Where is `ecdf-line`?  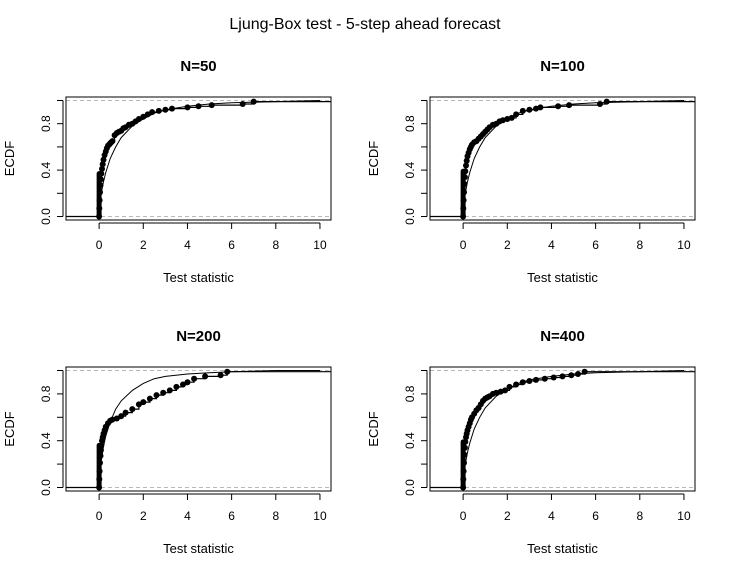
ecdf-line is located at coordinates (562, 159).